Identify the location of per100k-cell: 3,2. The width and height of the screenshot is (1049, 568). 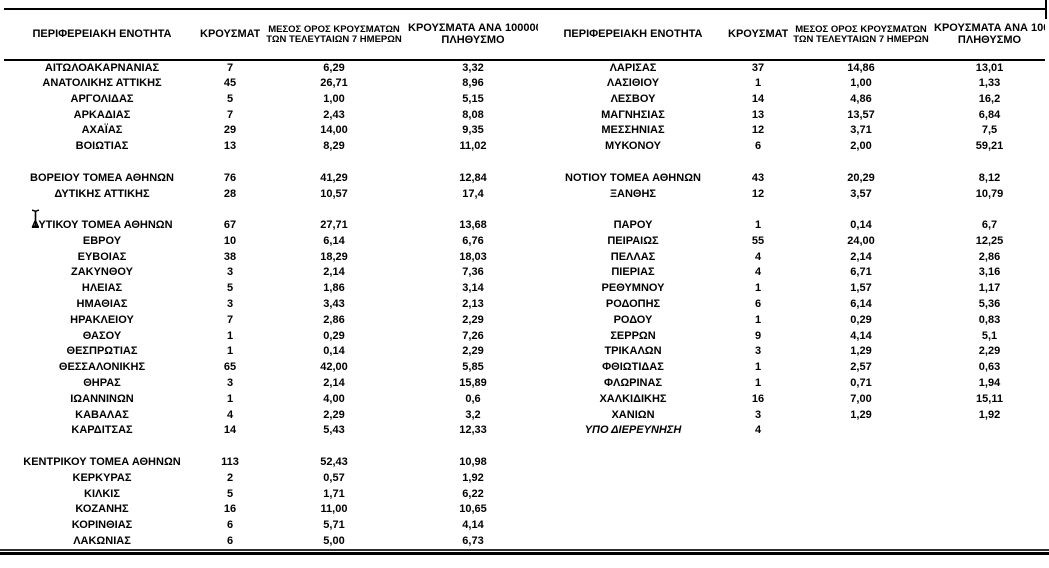
(473, 414).